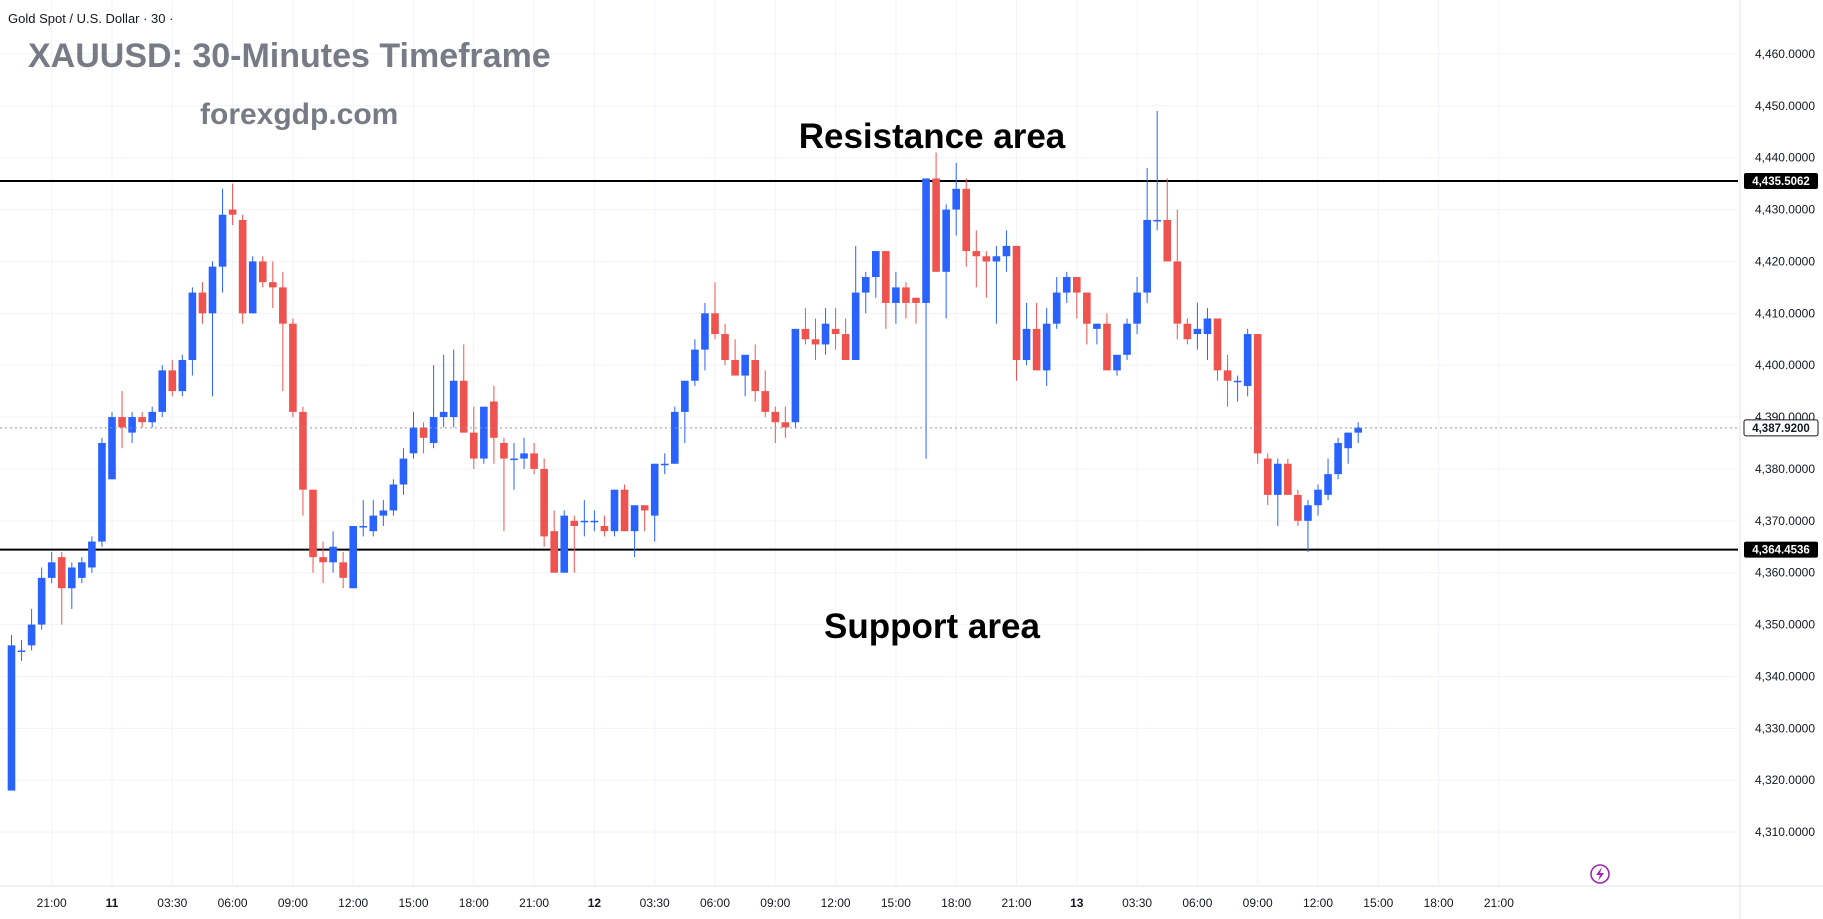  What do you see at coordinates (1785, 210) in the screenshot?
I see `y-tick-label: 4,430.0000` at bounding box center [1785, 210].